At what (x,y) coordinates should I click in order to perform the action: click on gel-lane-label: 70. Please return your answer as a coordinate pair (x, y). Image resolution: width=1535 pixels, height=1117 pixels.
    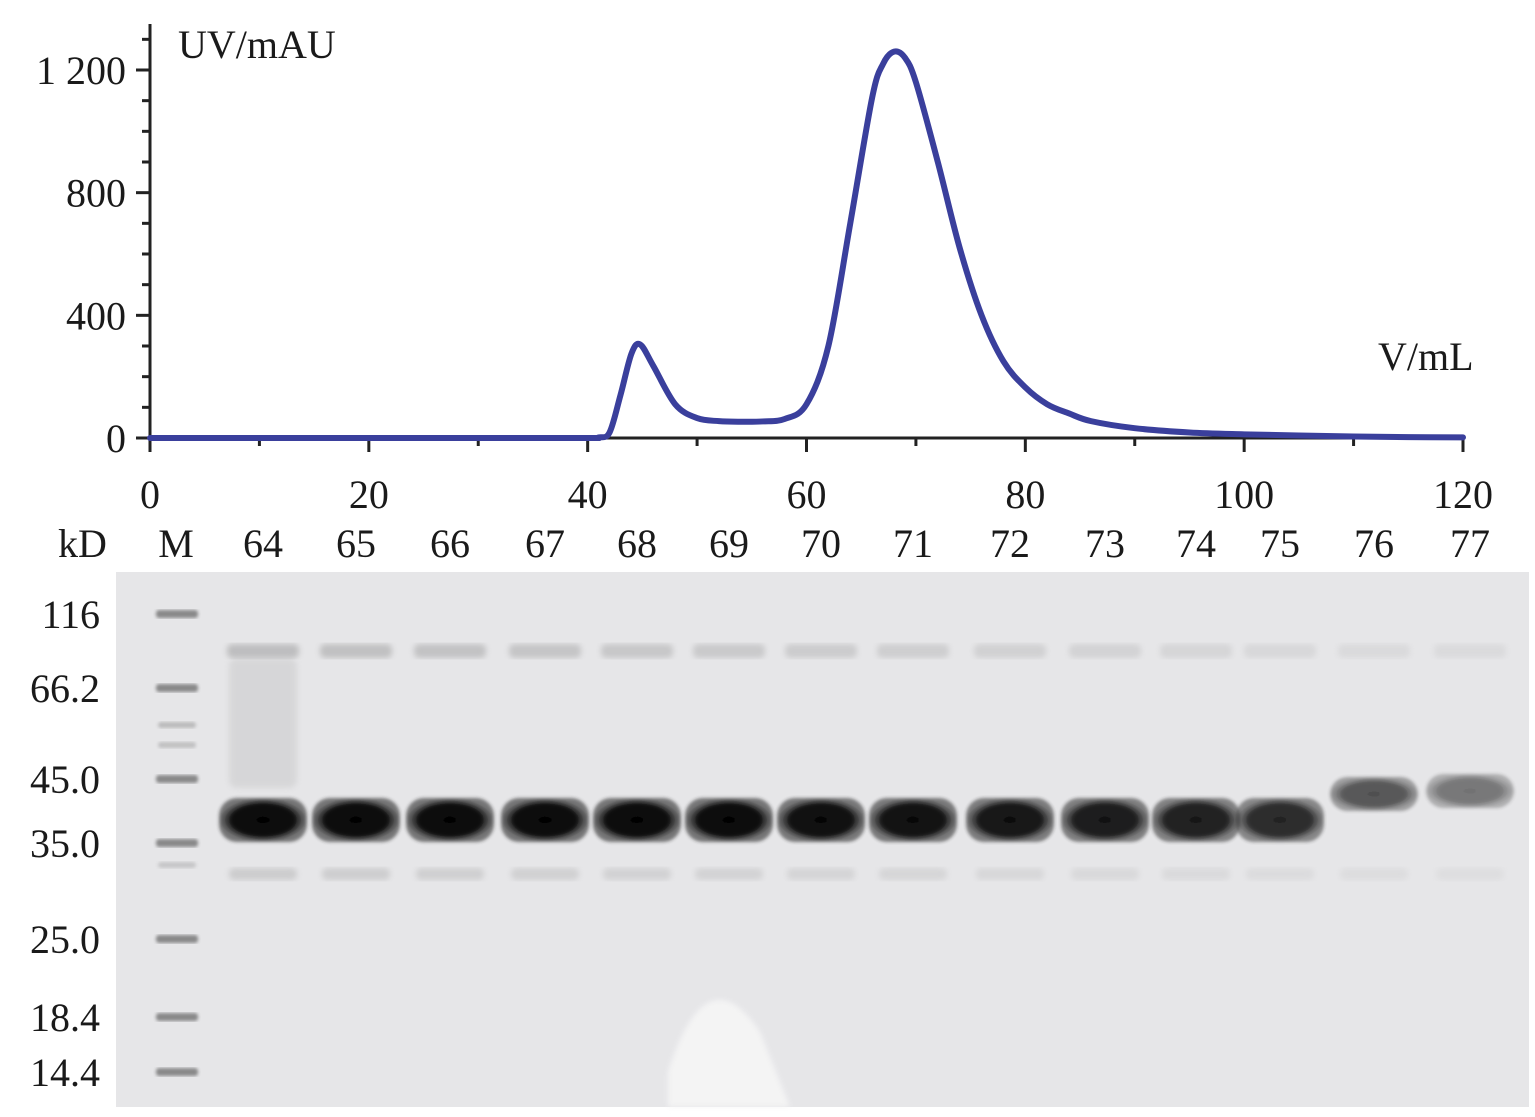
    Looking at the image, I should click on (821, 543).